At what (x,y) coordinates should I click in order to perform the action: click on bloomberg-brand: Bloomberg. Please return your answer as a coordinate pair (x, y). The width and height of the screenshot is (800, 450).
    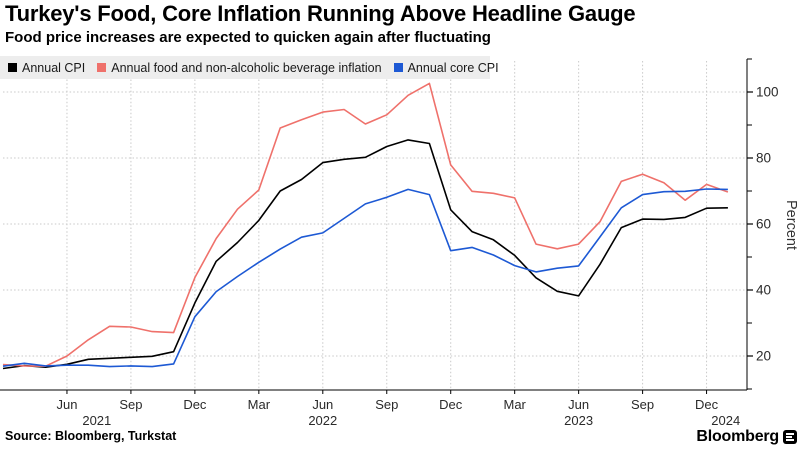
    Looking at the image, I should click on (746, 437).